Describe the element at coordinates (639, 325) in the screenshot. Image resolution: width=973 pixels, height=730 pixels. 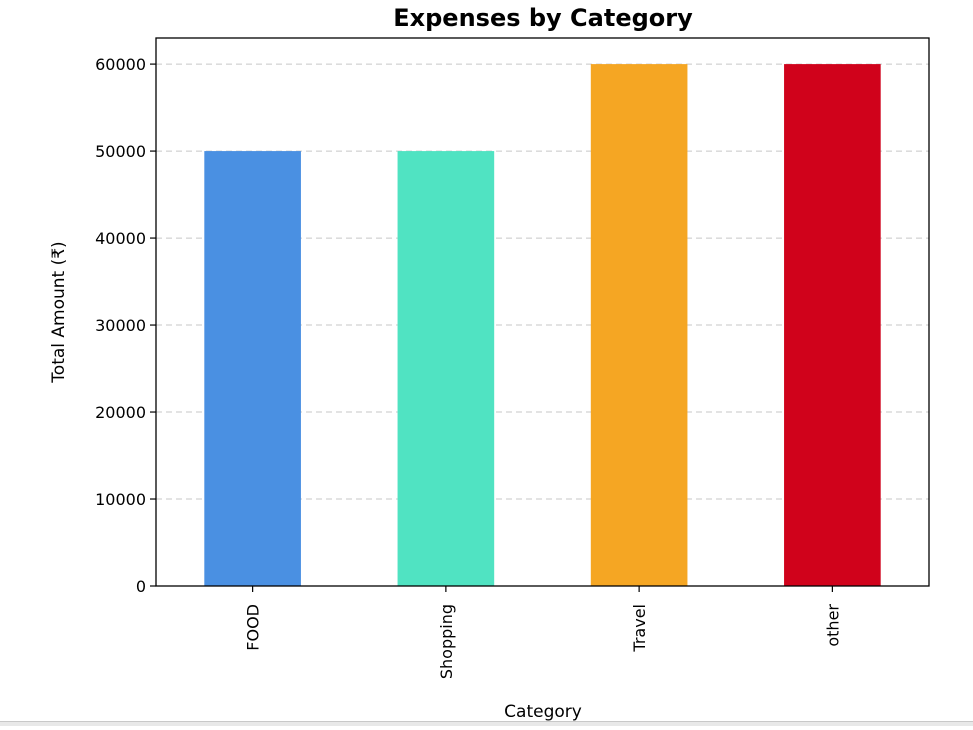
I see `bar-travel` at that location.